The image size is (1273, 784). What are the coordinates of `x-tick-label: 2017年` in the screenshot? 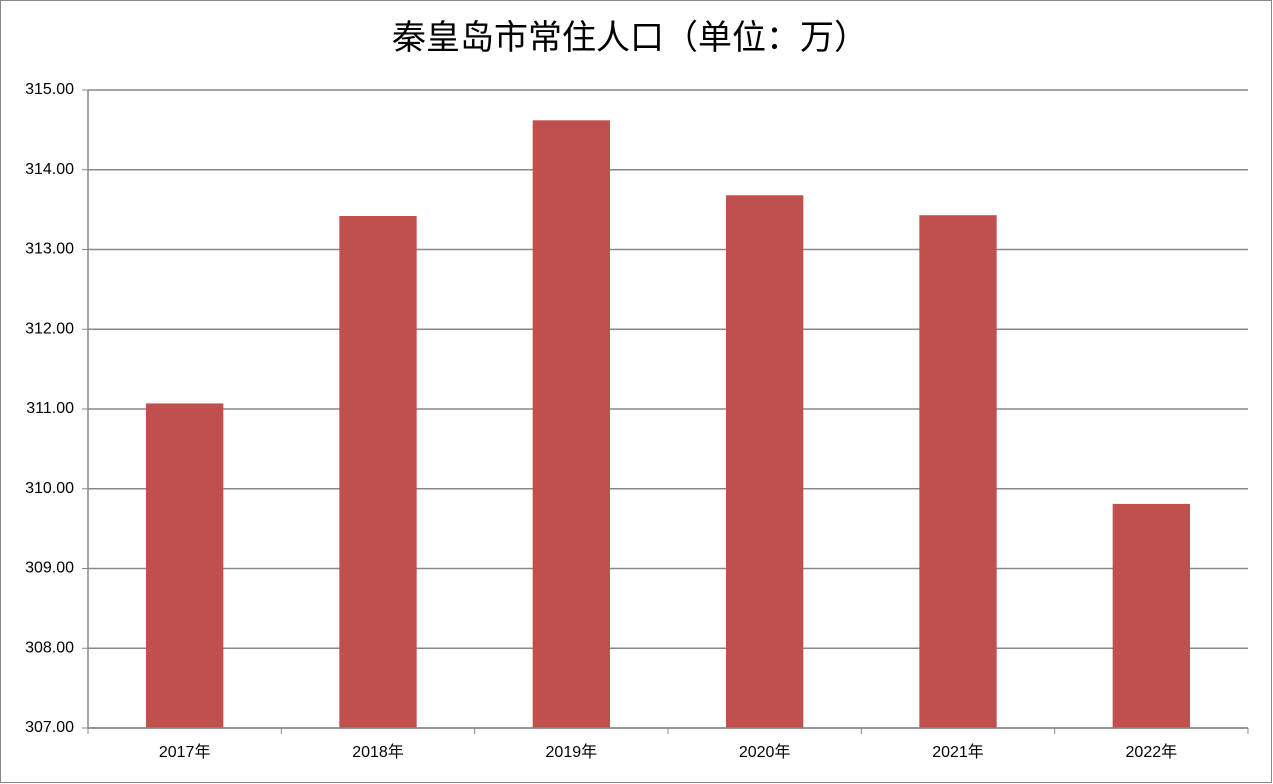 It's located at (185, 752).